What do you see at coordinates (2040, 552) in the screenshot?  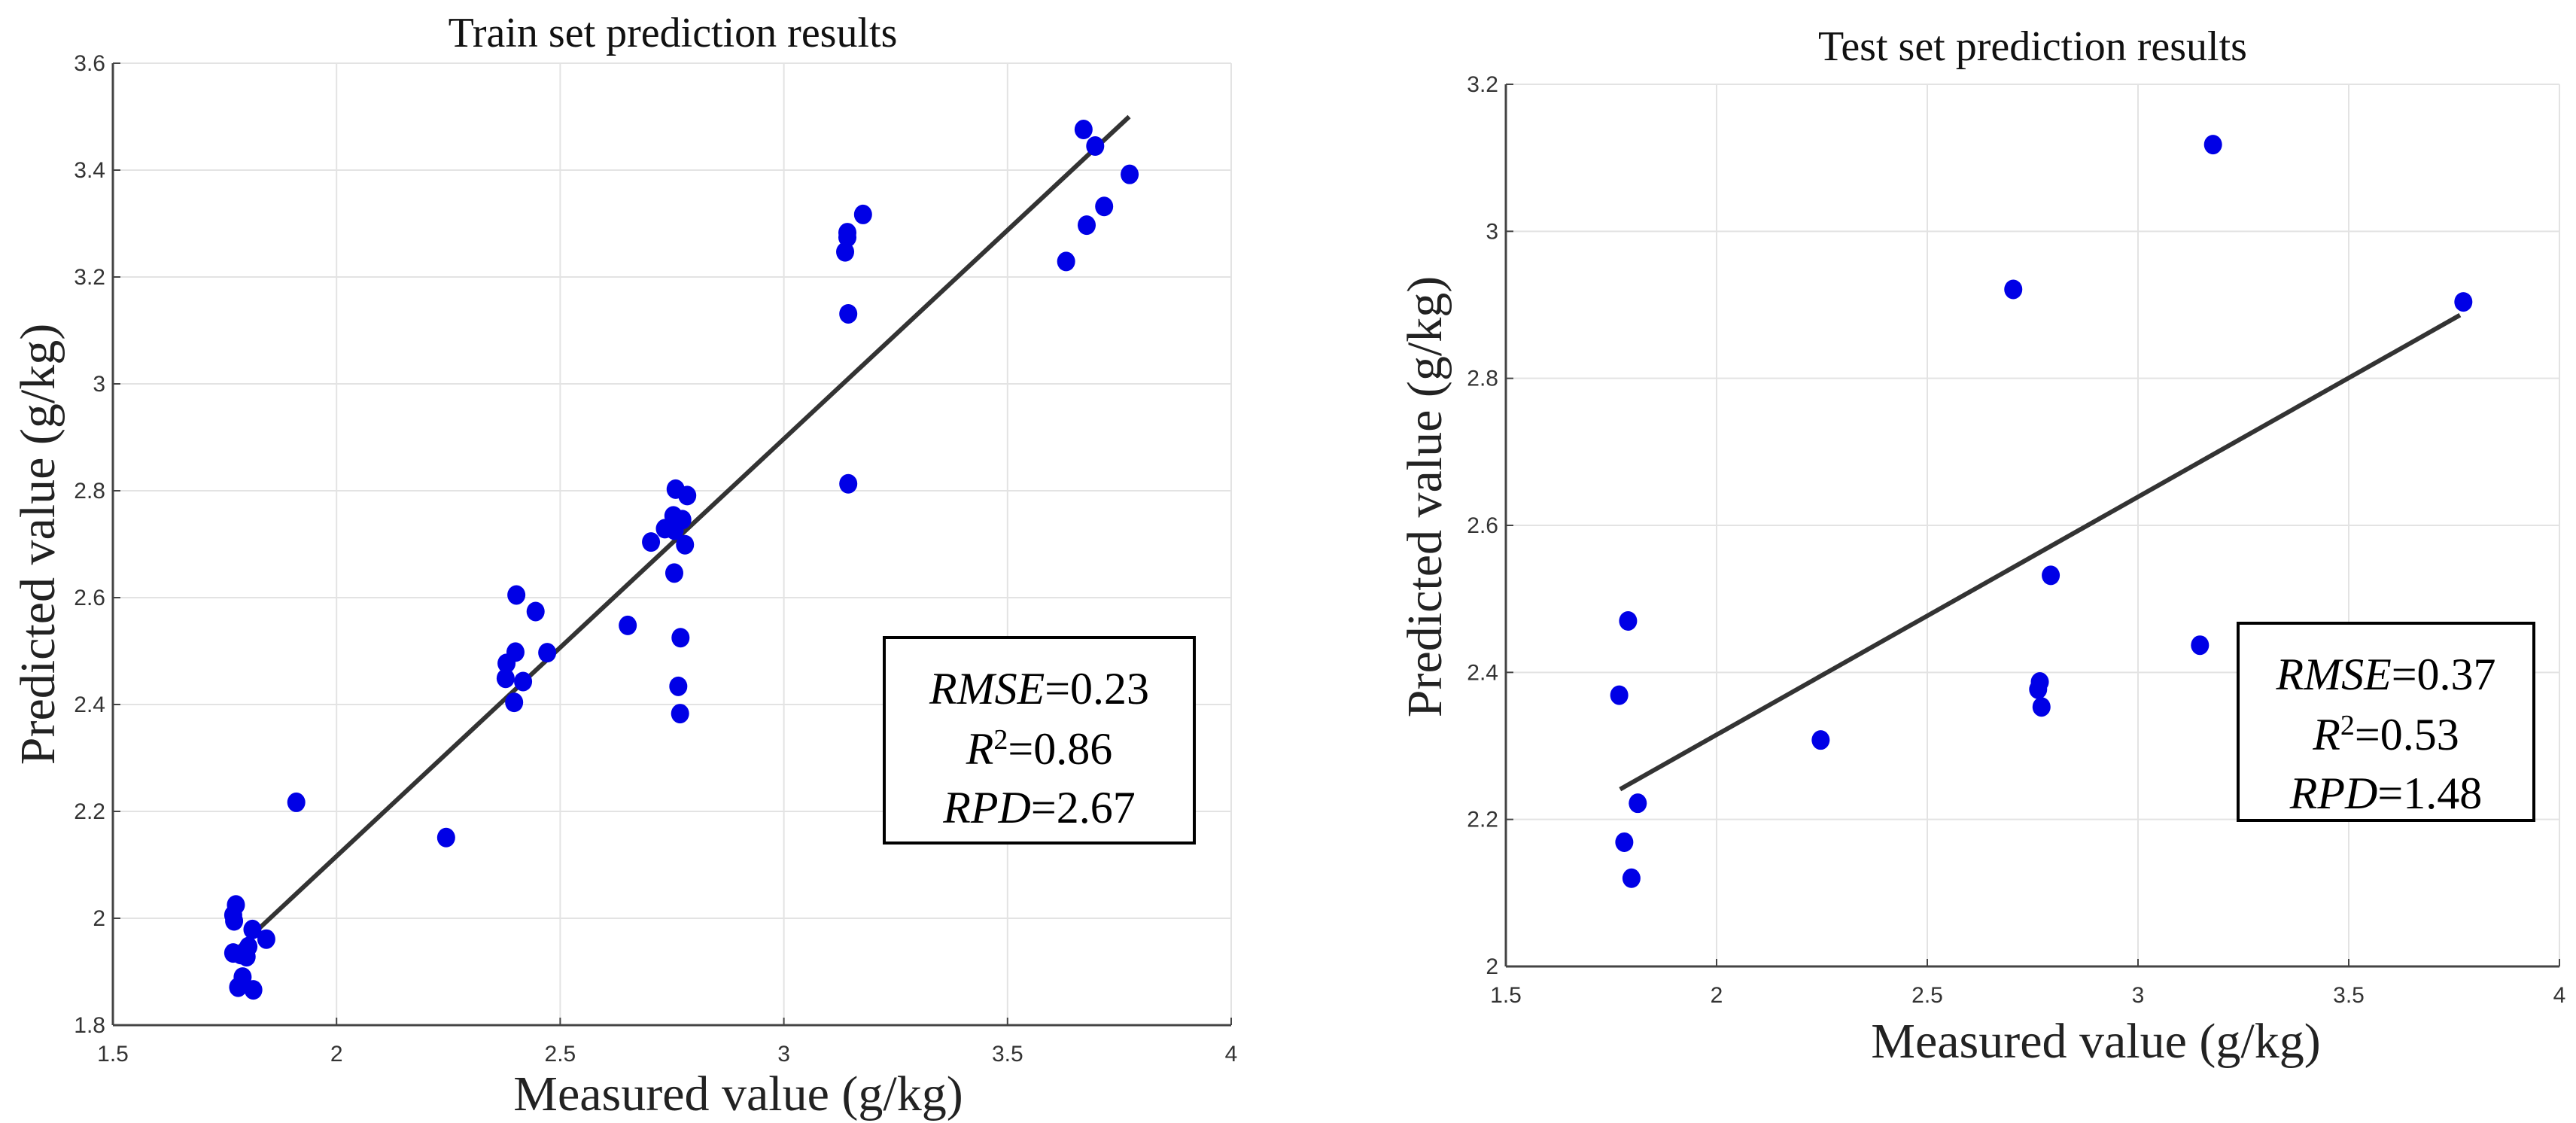 I see `fit-line` at bounding box center [2040, 552].